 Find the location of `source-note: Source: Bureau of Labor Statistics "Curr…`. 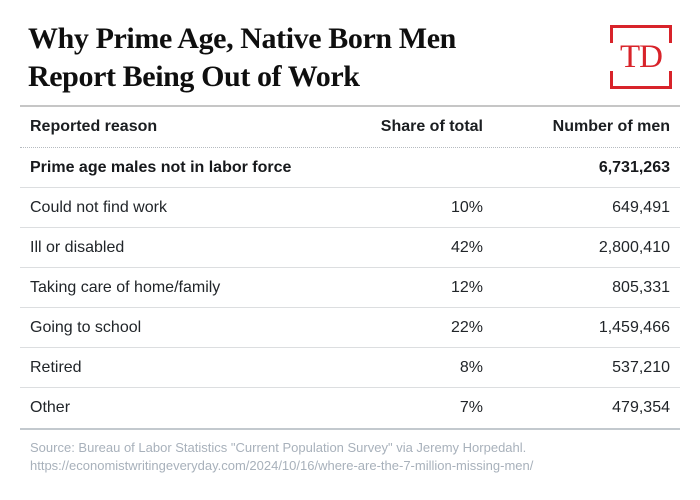

source-note: Source: Bureau of Labor Statistics "Curr… is located at coordinates (350, 457).